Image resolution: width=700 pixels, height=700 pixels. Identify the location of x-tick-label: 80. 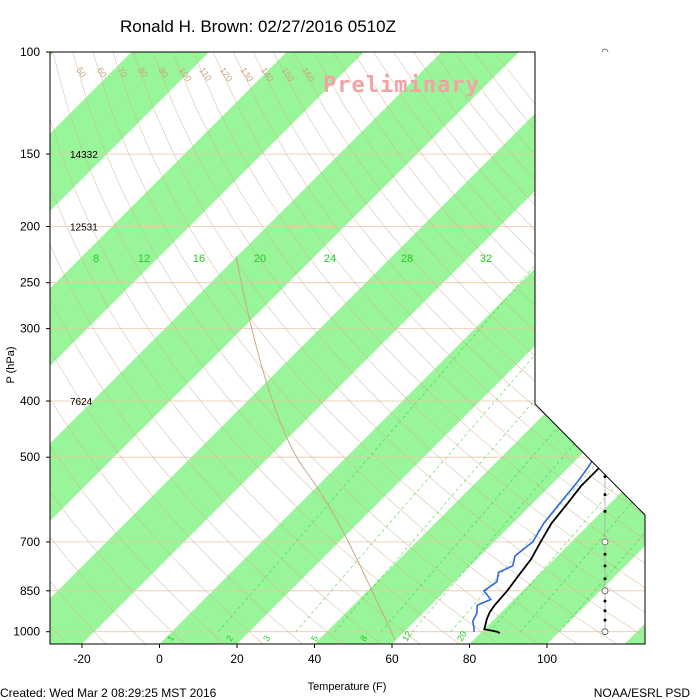
(470, 659).